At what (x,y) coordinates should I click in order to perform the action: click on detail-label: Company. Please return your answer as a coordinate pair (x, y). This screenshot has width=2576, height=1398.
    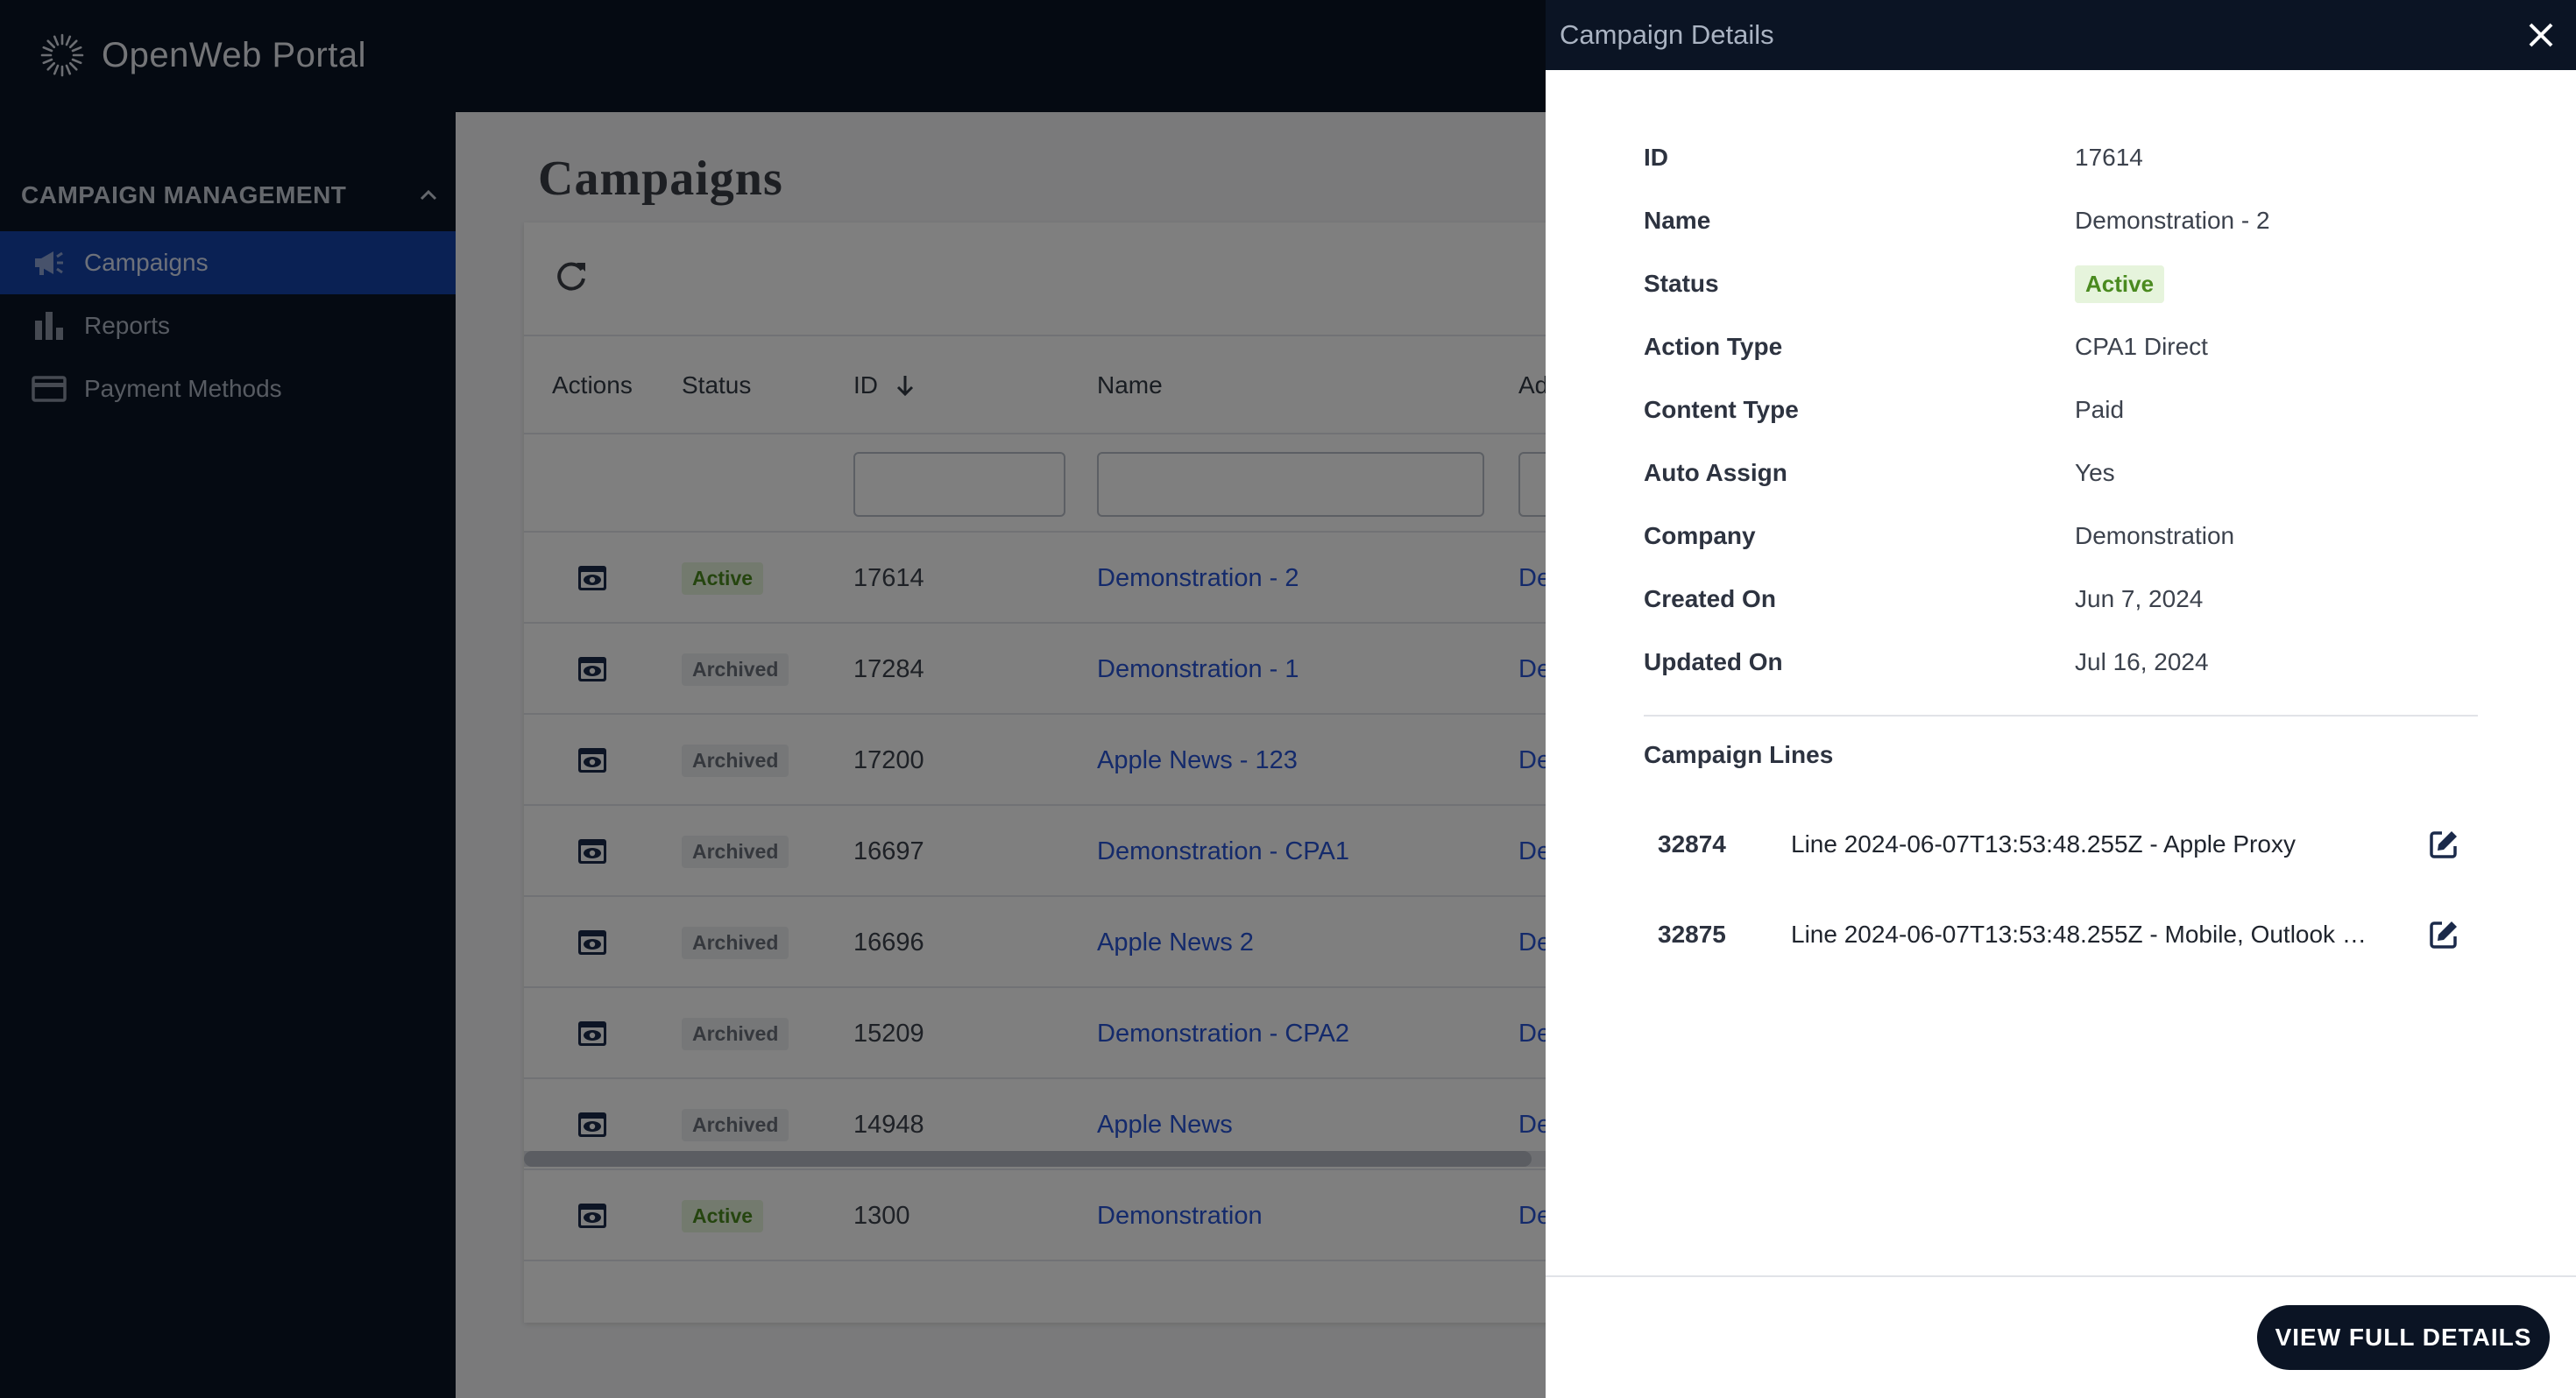
    Looking at the image, I should click on (1700, 535).